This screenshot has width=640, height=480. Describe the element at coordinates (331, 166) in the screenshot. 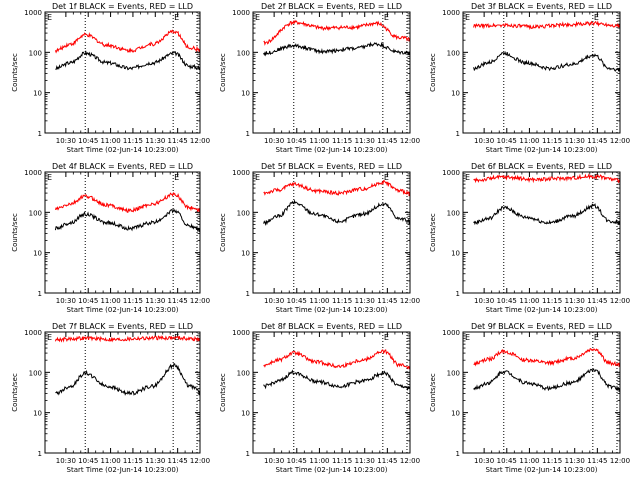

I see `plot-title: Det 5f BLACK = Events, RED = LLD` at that location.